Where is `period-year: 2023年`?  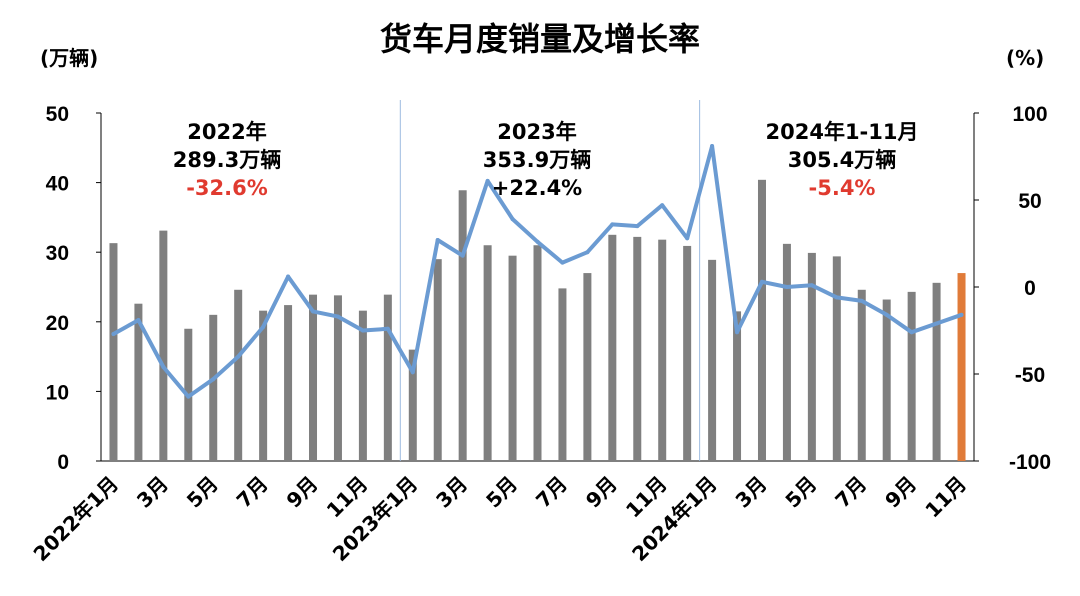
period-year: 2023年 is located at coordinates (537, 132).